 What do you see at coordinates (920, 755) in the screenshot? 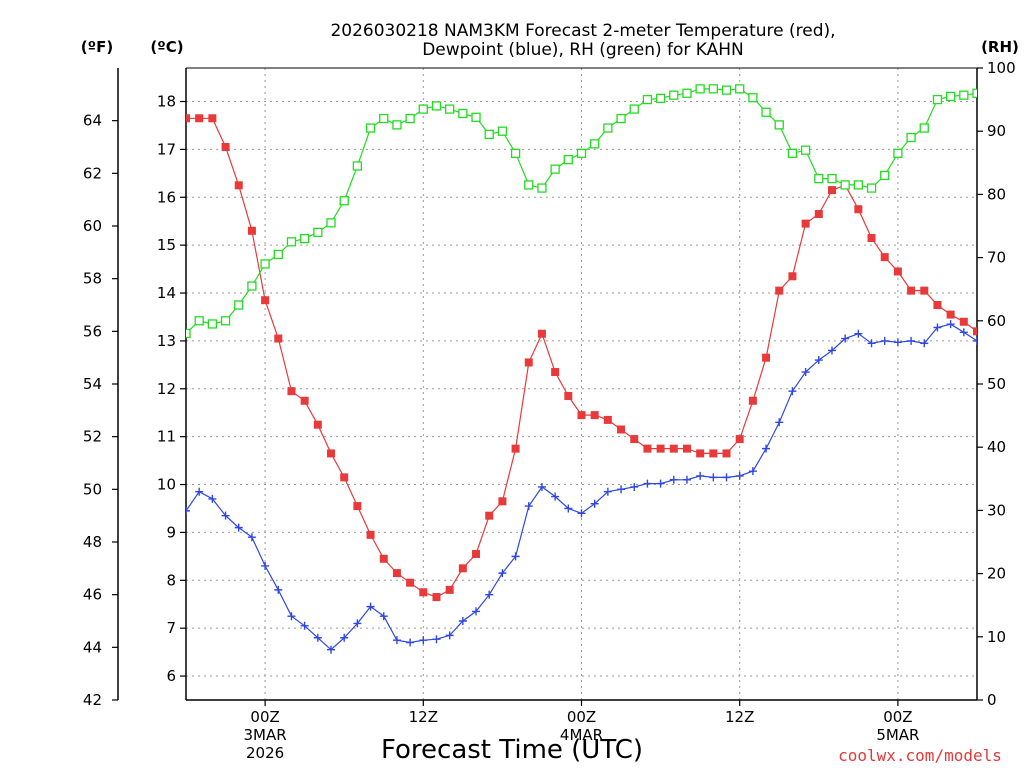
I see `credit-text: coolwx.com/models` at bounding box center [920, 755].